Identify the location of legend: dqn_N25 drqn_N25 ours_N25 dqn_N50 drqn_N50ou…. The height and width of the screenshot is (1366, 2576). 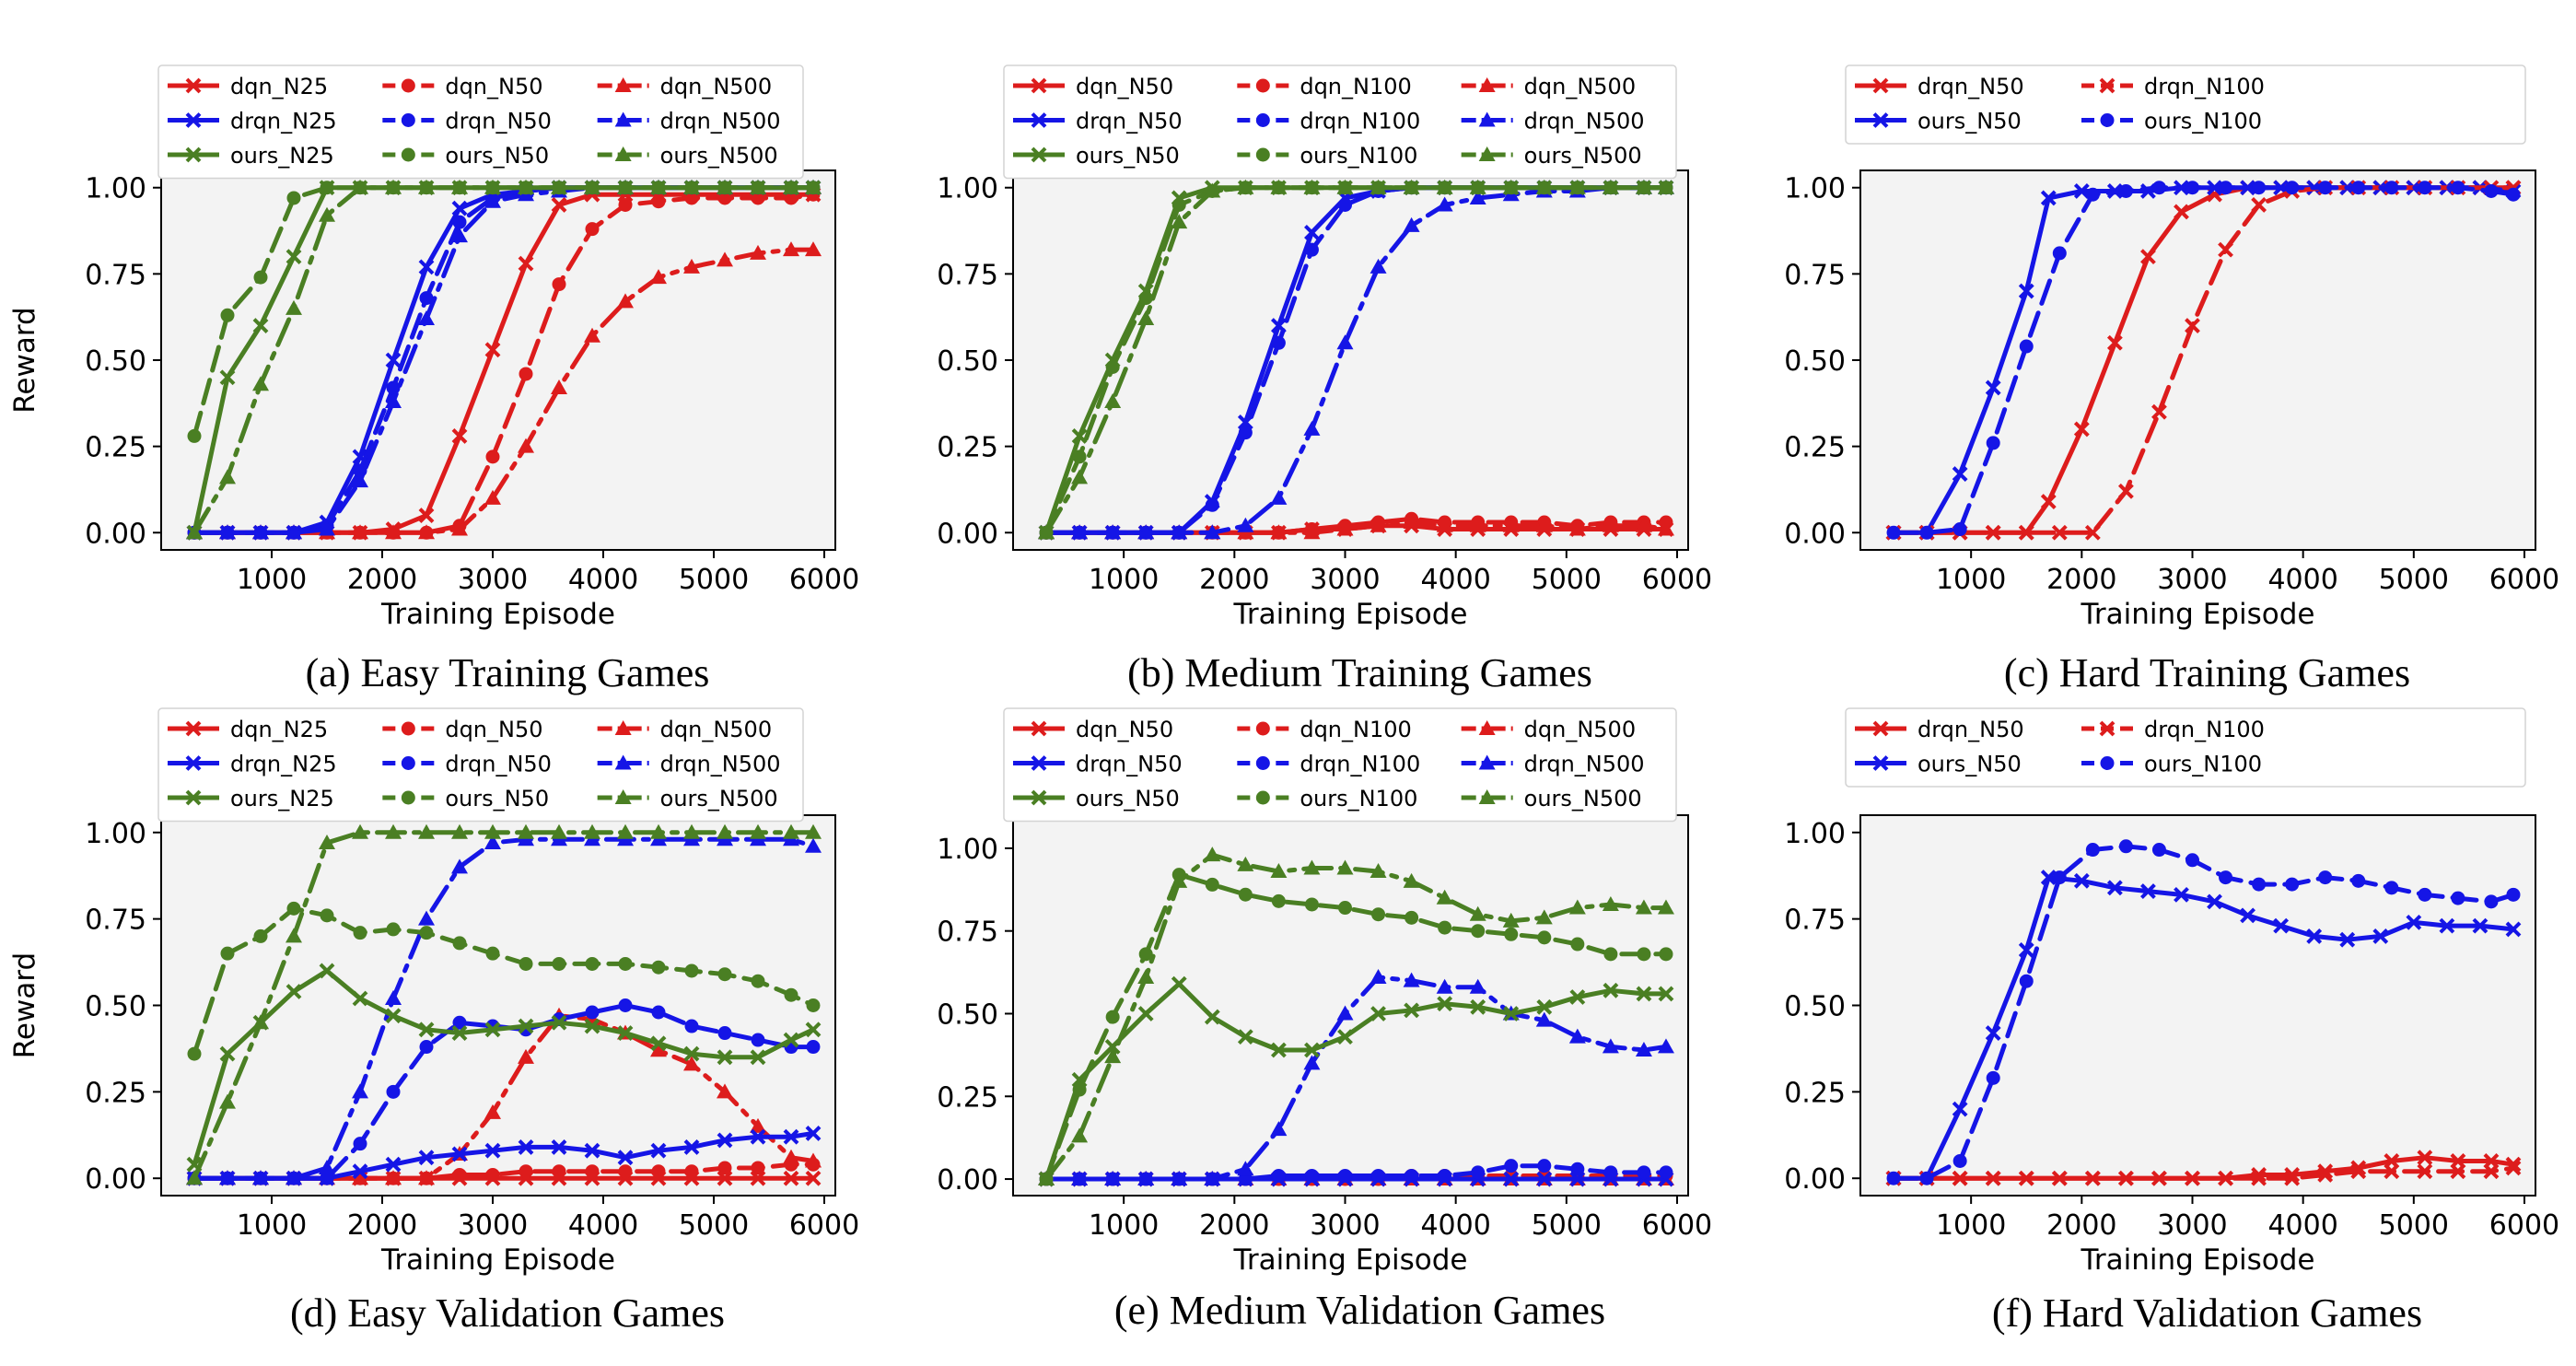
(481, 122).